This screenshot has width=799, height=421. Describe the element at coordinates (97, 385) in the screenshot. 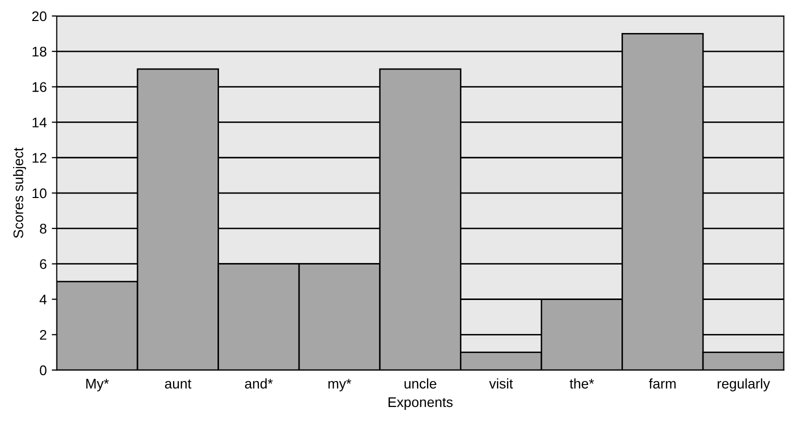

I see `x-tick-label: My*` at that location.